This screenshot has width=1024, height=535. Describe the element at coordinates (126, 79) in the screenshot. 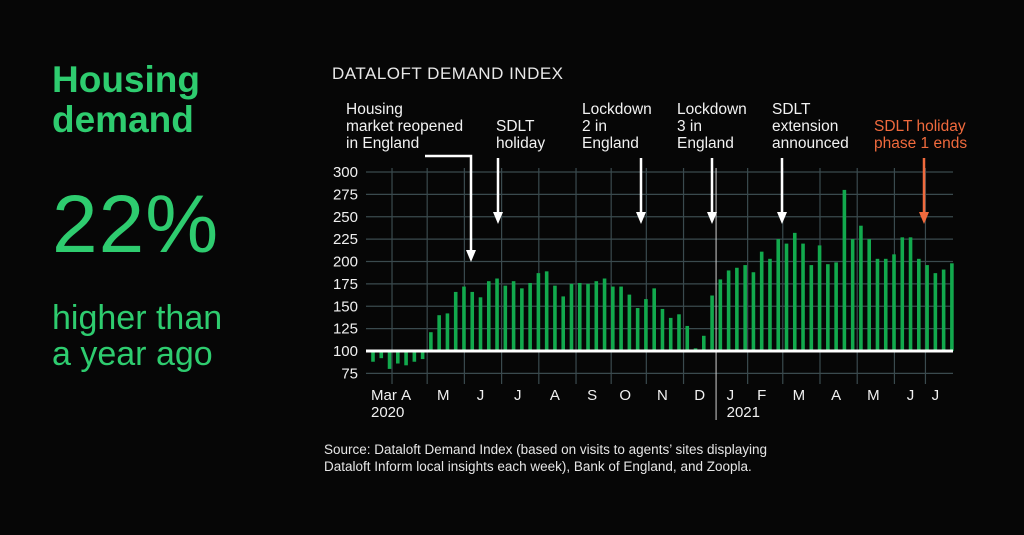

I see `headline-line-1: Housing` at that location.